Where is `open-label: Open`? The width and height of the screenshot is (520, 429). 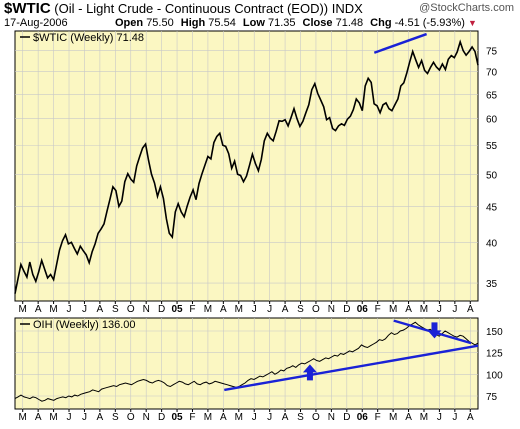 open-label: Open is located at coordinates (129, 23).